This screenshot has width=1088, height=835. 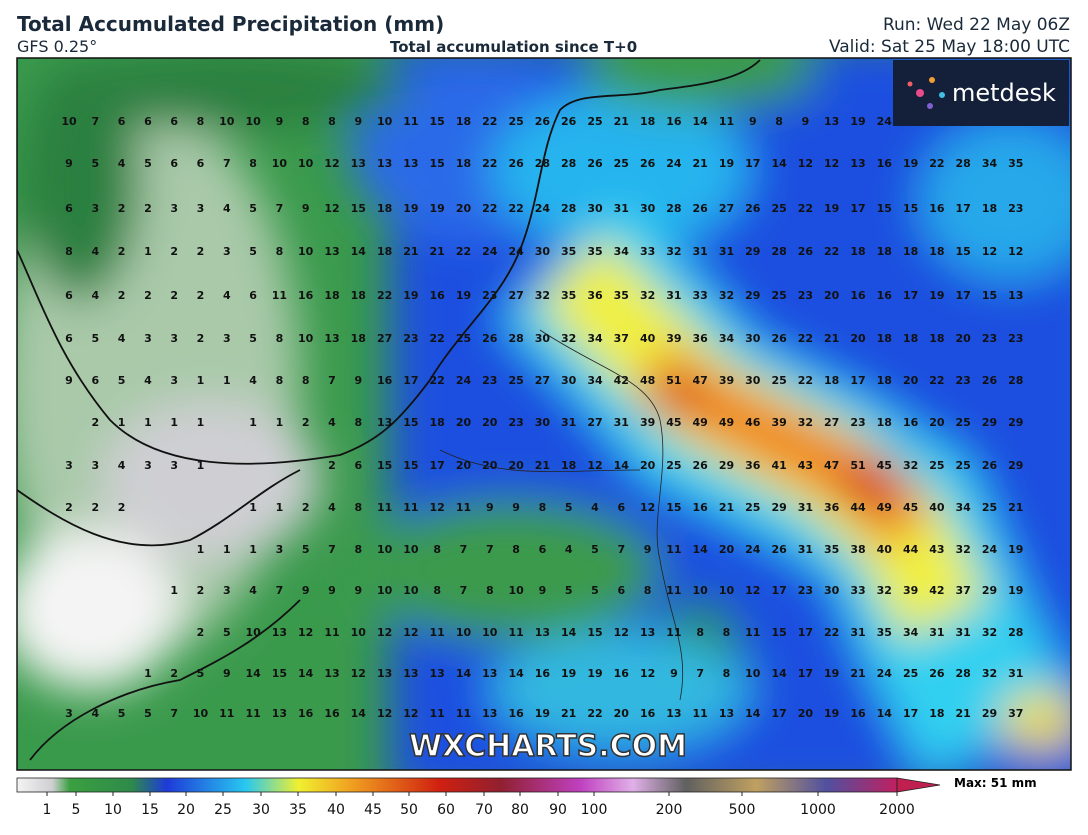 What do you see at coordinates (726, 380) in the screenshot?
I see `grid-value: 39` at bounding box center [726, 380].